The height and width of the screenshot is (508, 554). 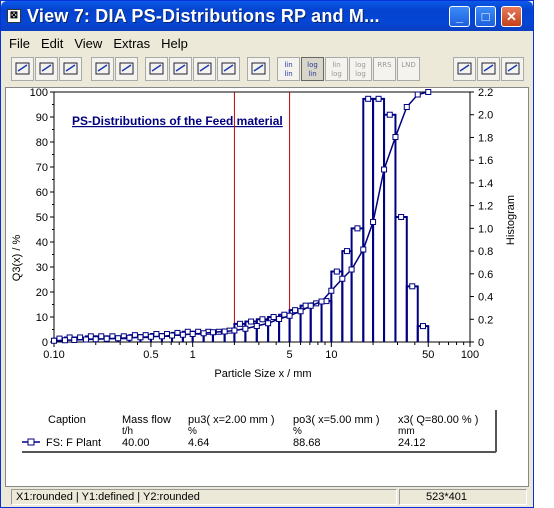 What do you see at coordinates (406, 431) in the screenshot?
I see `legend-unit: mm` at bounding box center [406, 431].